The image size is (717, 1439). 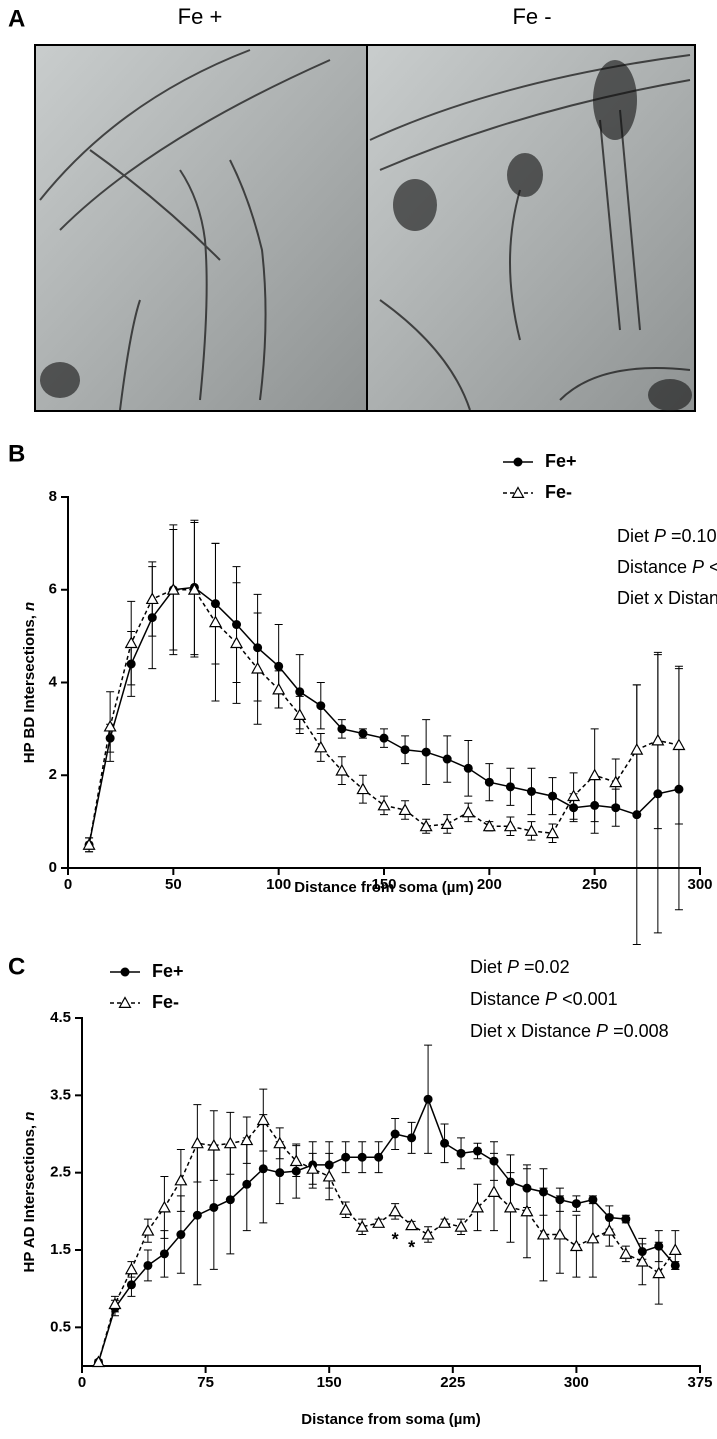 What do you see at coordinates (411, 1247) in the screenshot?
I see `significance-mark: *` at bounding box center [411, 1247].